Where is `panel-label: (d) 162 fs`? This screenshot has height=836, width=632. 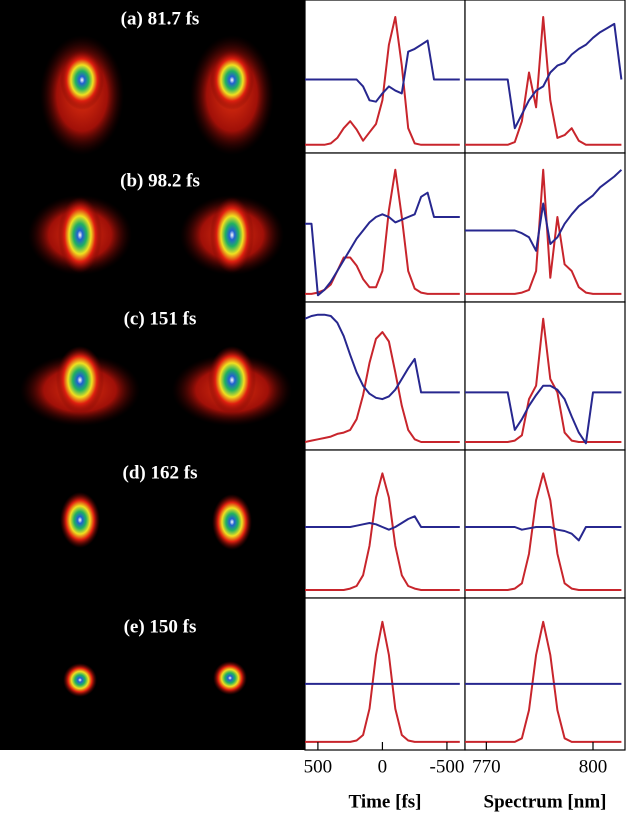 panel-label: (d) 162 fs is located at coordinates (160, 472).